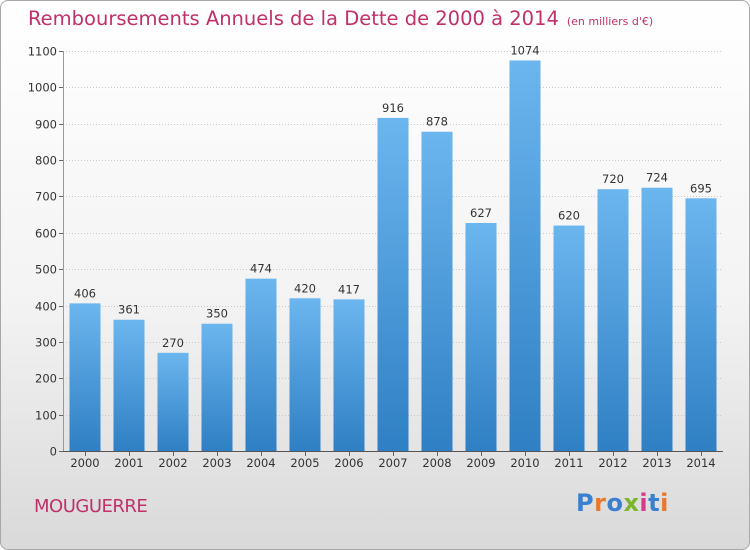  What do you see at coordinates (600, 503) in the screenshot?
I see `logo-letter: r` at bounding box center [600, 503].